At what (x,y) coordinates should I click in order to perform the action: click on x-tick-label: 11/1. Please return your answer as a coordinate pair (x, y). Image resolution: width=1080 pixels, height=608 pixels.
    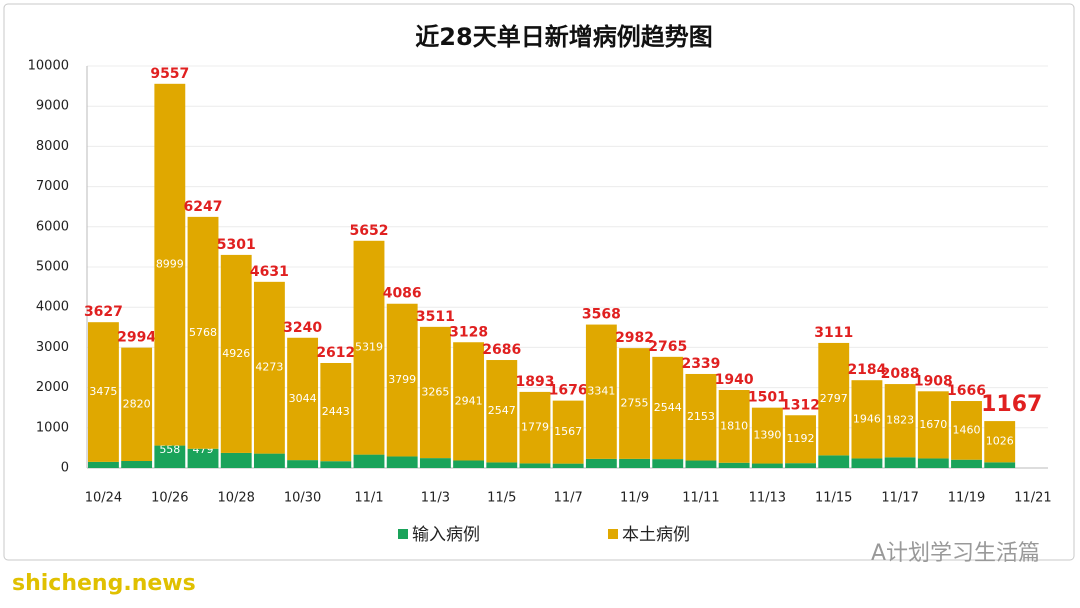
    Looking at the image, I should click on (368, 498).